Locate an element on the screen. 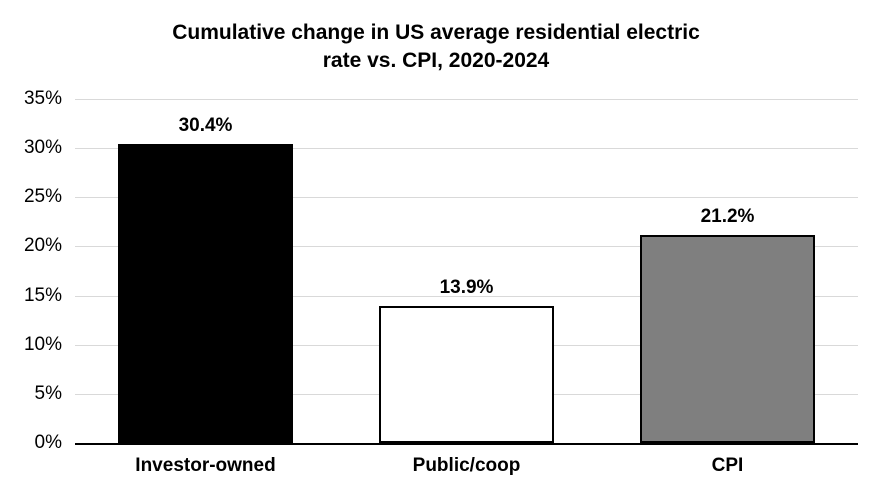 This screenshot has height=502, width=872. bar-data-label: 13.9% is located at coordinates (466, 288).